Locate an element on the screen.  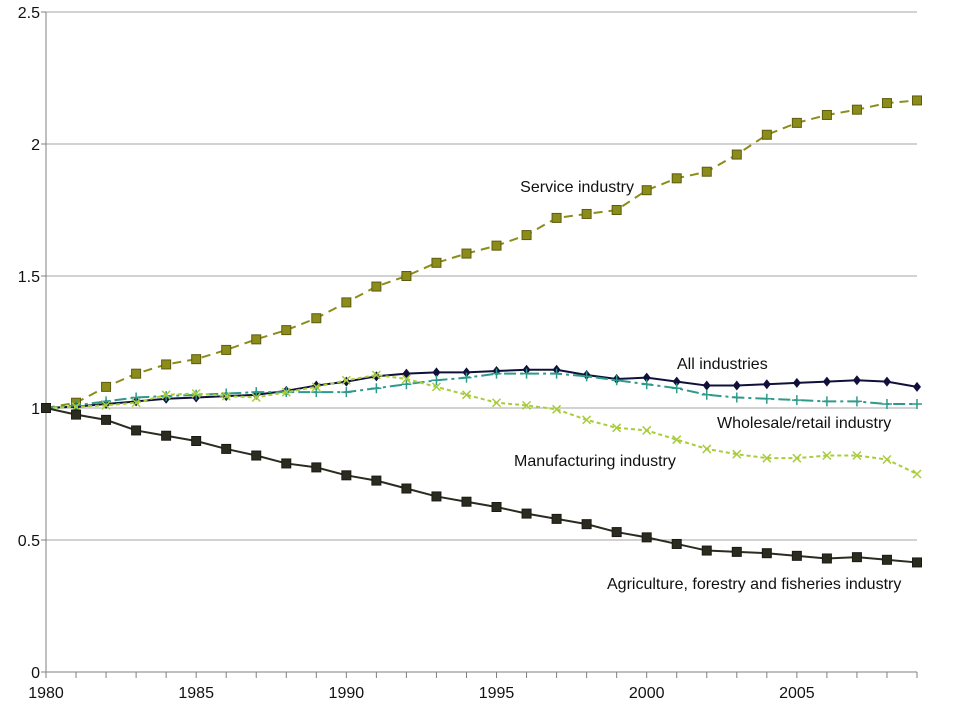
x-tick-label: 1990 is located at coordinates (347, 693).